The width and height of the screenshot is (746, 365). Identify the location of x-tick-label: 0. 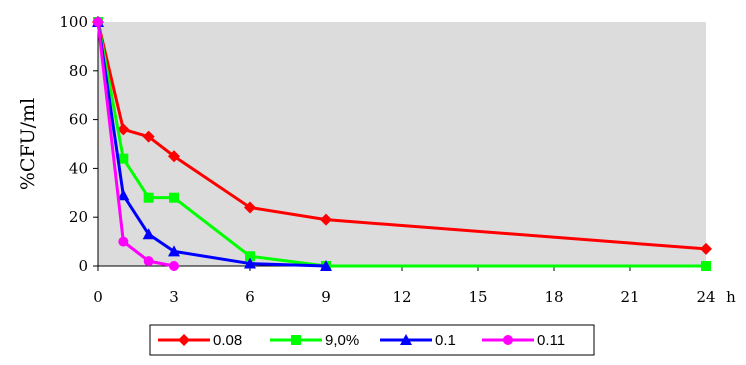
(98, 297).